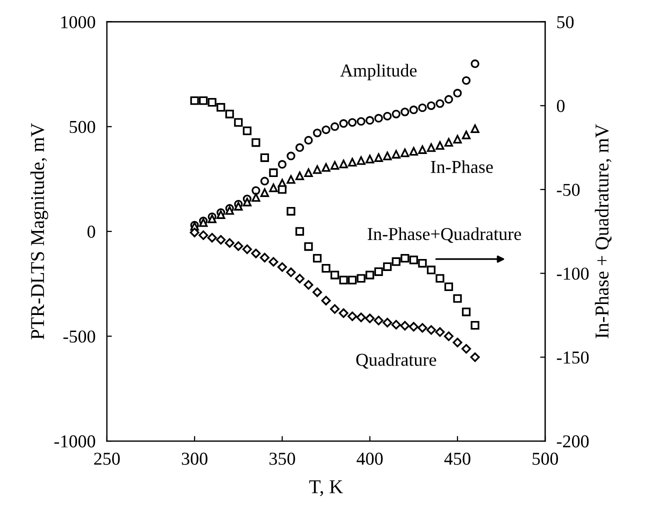 This screenshot has height=532, width=656. What do you see at coordinates (545, 458) in the screenshot?
I see `x-tick-label: 500` at bounding box center [545, 458].